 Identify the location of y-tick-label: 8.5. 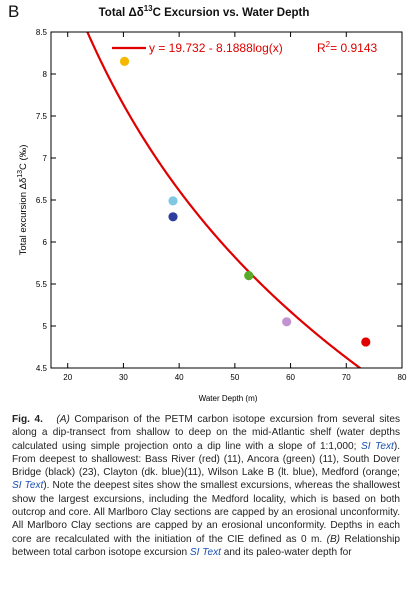
(42, 32).